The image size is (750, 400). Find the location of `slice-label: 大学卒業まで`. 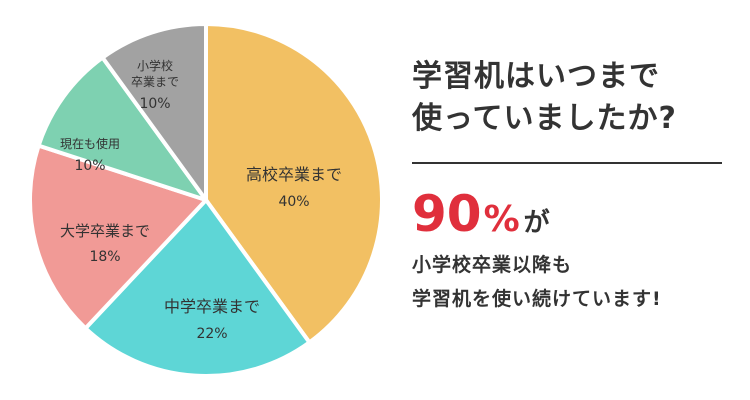

slice-label: 大学卒業まで is located at coordinates (105, 231).